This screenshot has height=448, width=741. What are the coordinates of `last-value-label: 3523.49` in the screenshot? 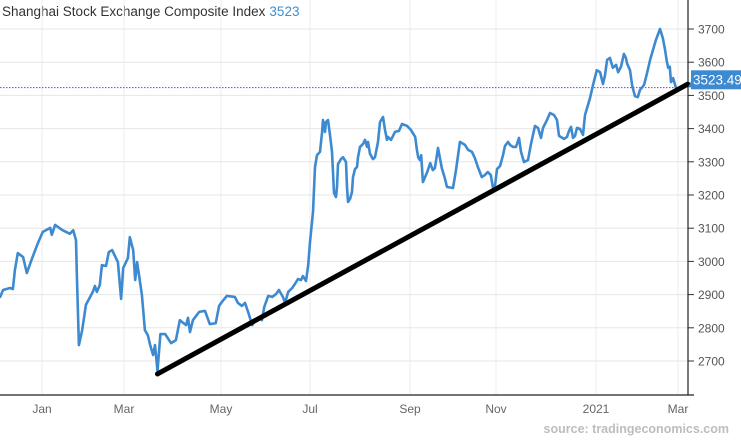 It's located at (717, 80).